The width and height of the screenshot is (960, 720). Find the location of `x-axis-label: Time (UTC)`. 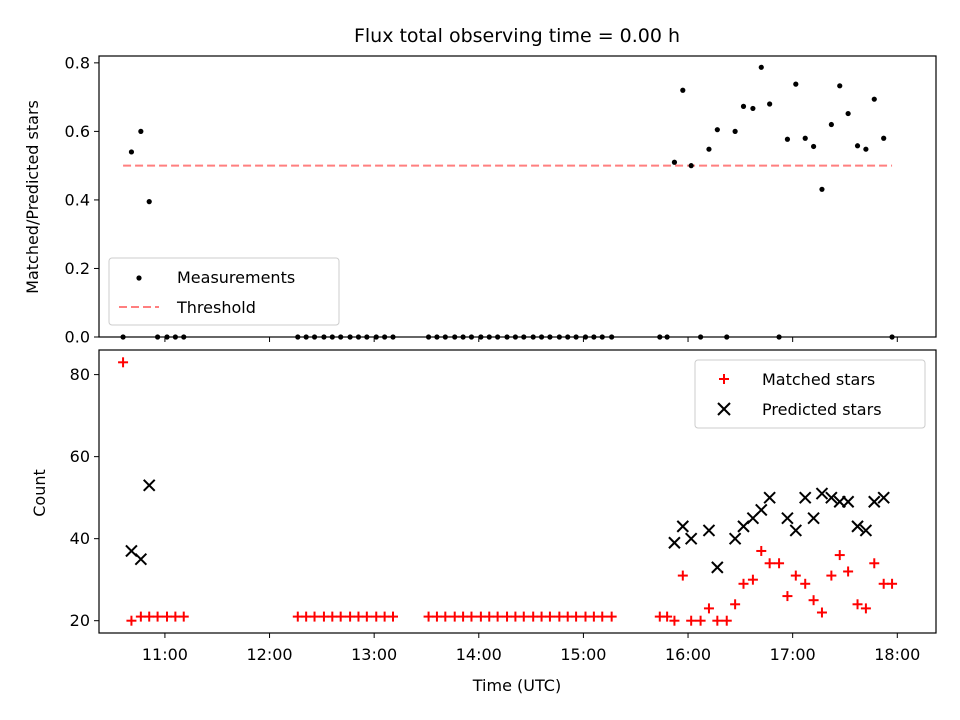

x-axis-label: Time (UTC) is located at coordinates (516, 685).